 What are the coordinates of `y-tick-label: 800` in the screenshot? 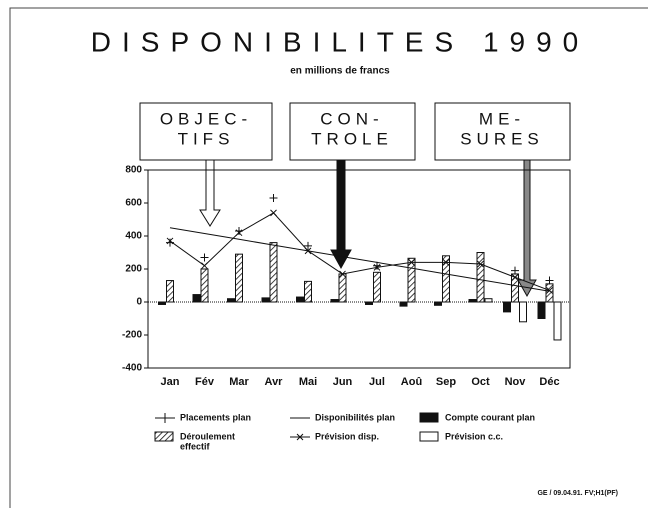 It's located at (133, 170).